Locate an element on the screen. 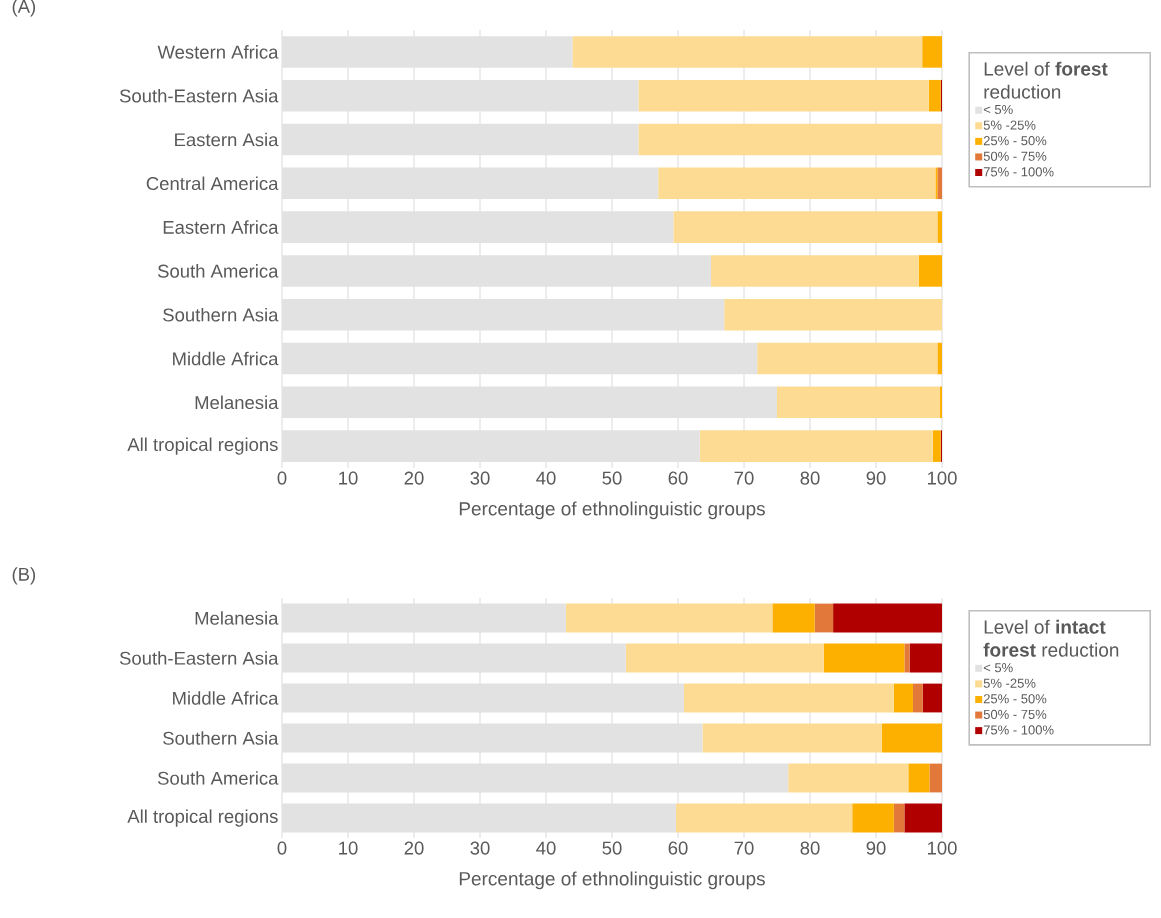  y-tick-label: Central America is located at coordinates (212, 183).